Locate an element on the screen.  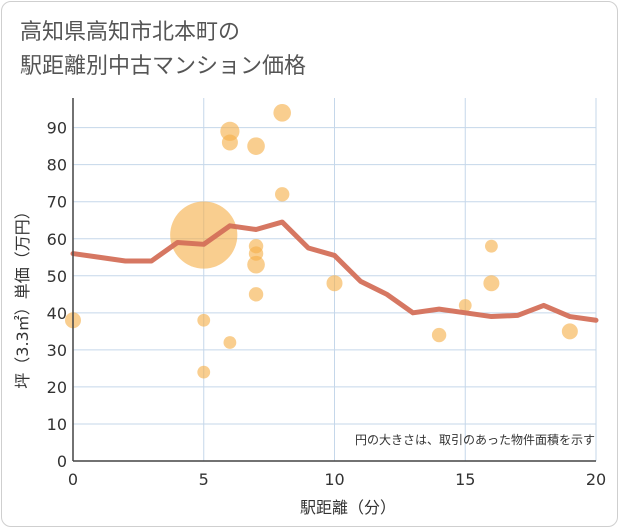
x-tick-label: 20 is located at coordinates (596, 479).